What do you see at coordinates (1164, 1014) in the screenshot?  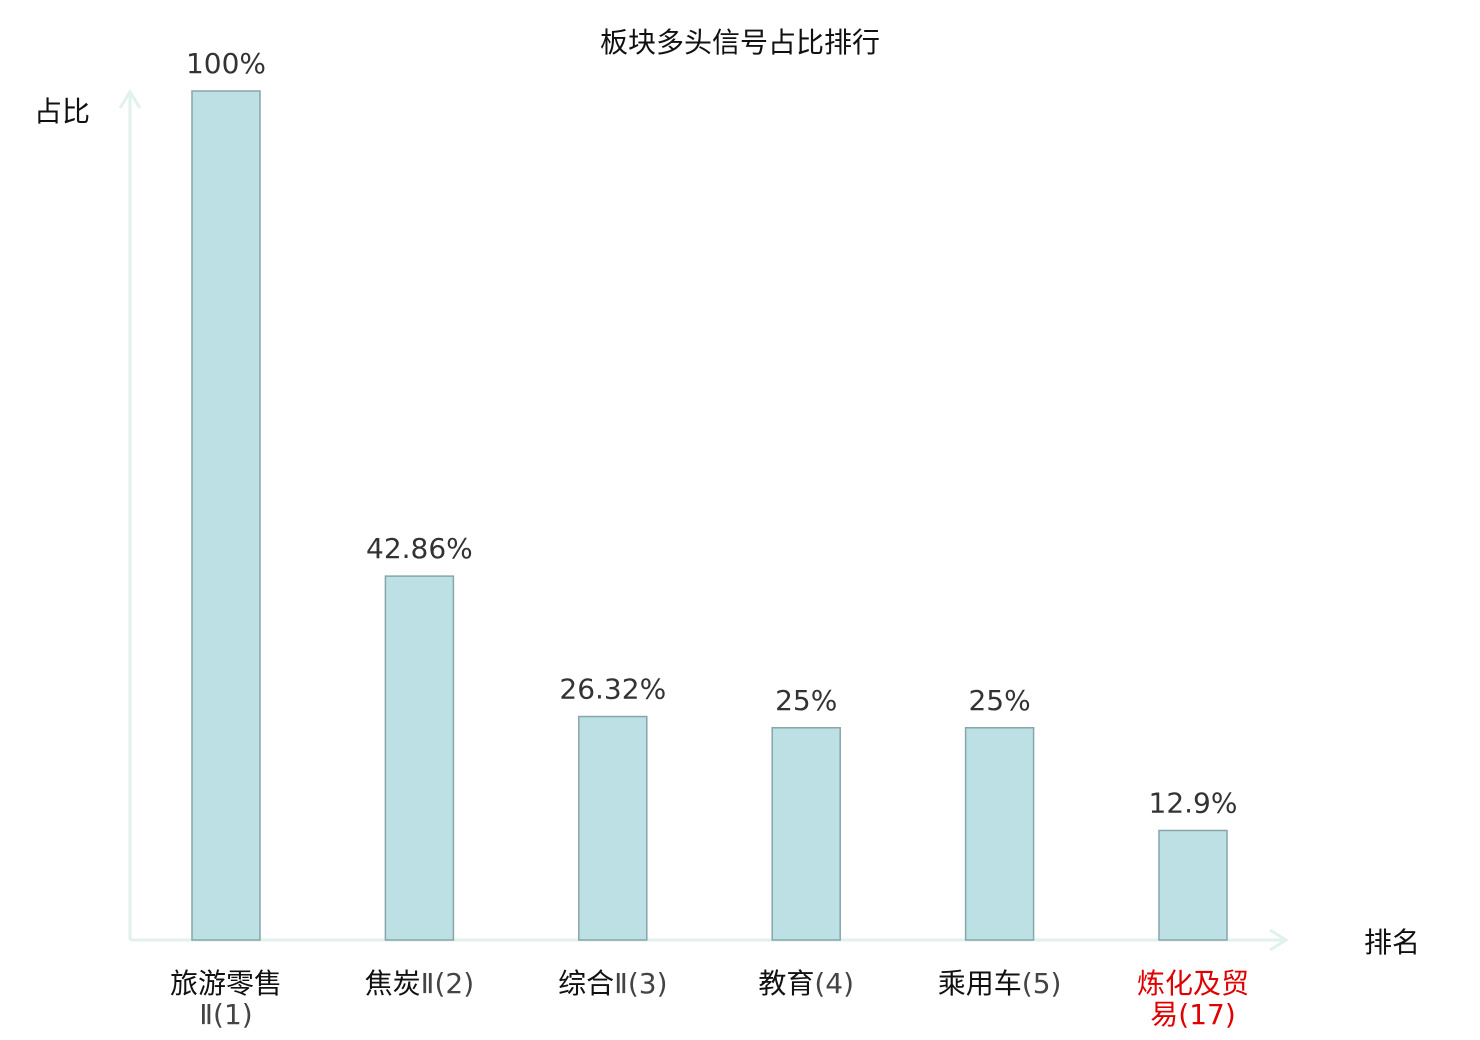 I see `category-name: 易` at bounding box center [1164, 1014].